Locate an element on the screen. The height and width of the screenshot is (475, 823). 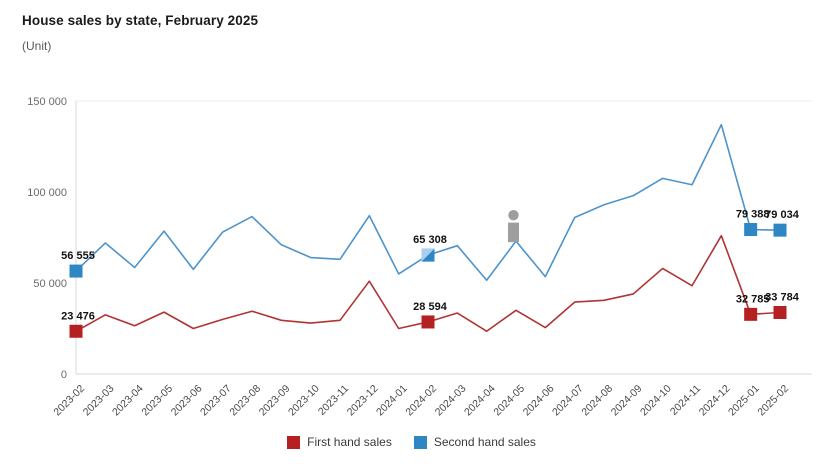
x-tick-label: 2023-05 is located at coordinates (157, 401).